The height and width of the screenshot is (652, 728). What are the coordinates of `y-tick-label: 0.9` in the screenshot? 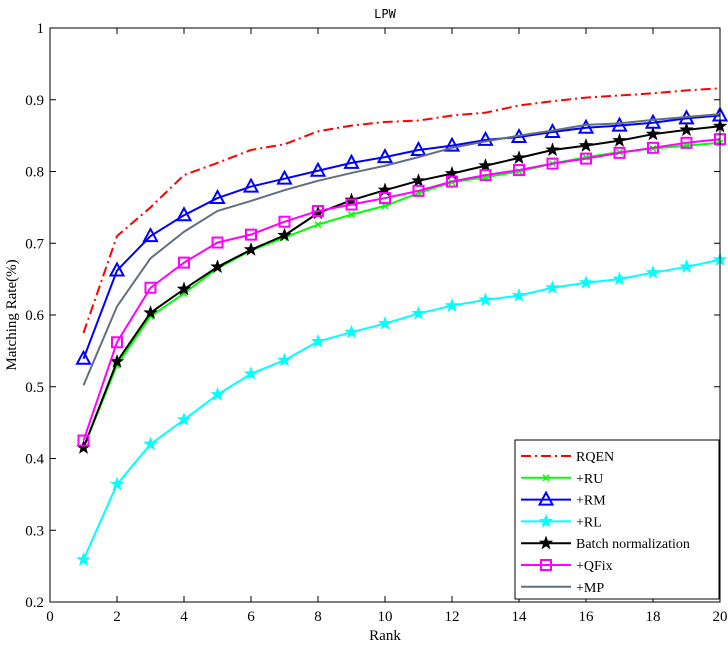 It's located at (34, 101).